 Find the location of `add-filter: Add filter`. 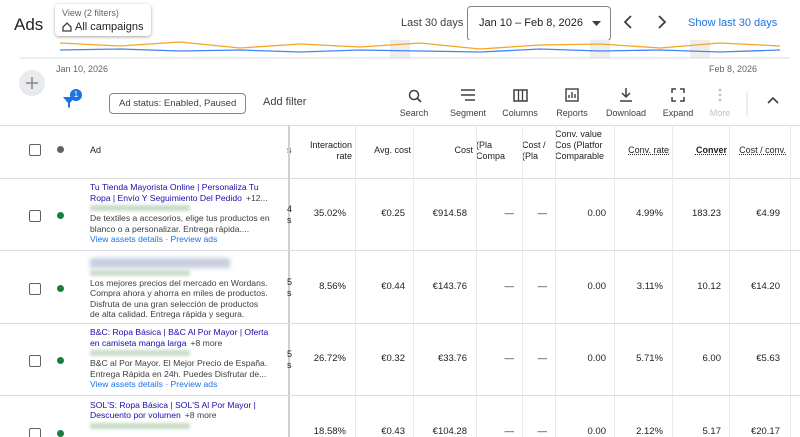

add-filter: Add filter is located at coordinates (285, 102).